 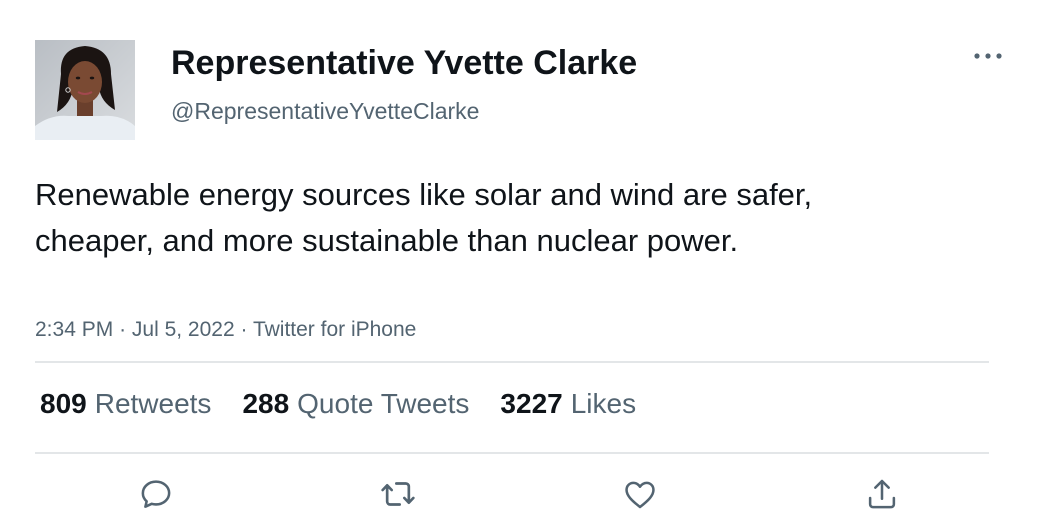 I want to click on reply-button, so click(x=156, y=494).